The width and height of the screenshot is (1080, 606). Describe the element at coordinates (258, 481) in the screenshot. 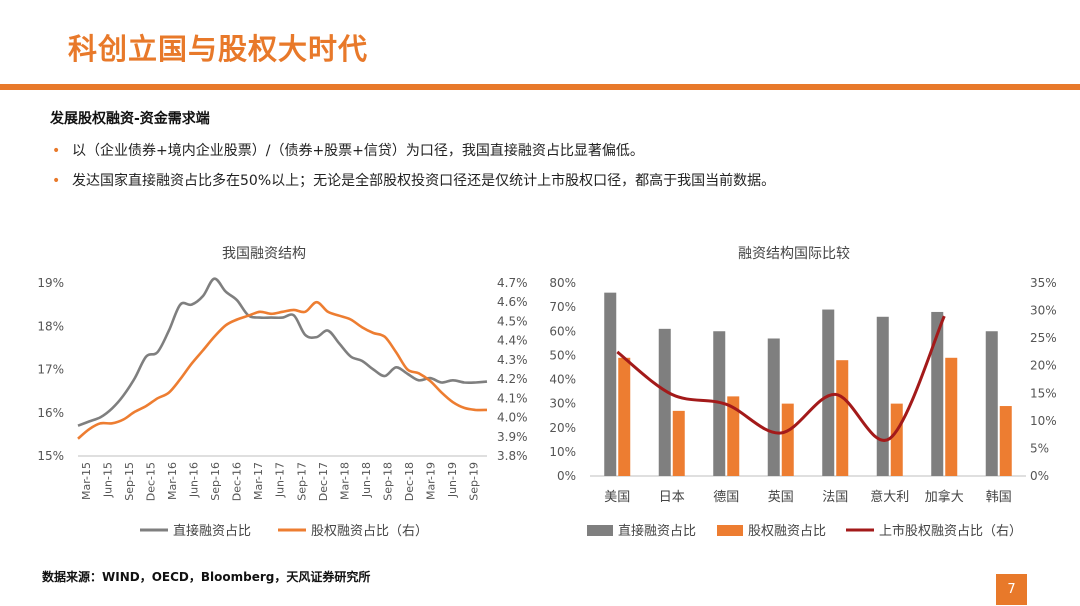

I see `x-tick-label: Mar-17` at that location.